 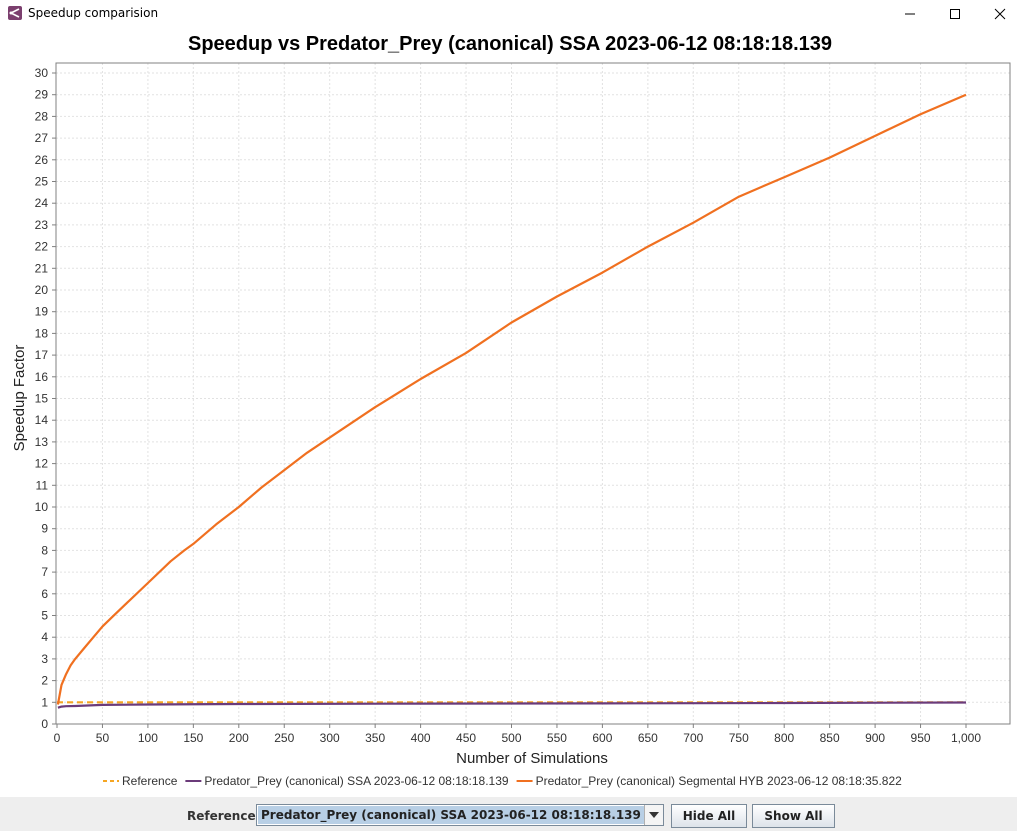 I want to click on y-tick-label: 3, so click(x=44, y=659).